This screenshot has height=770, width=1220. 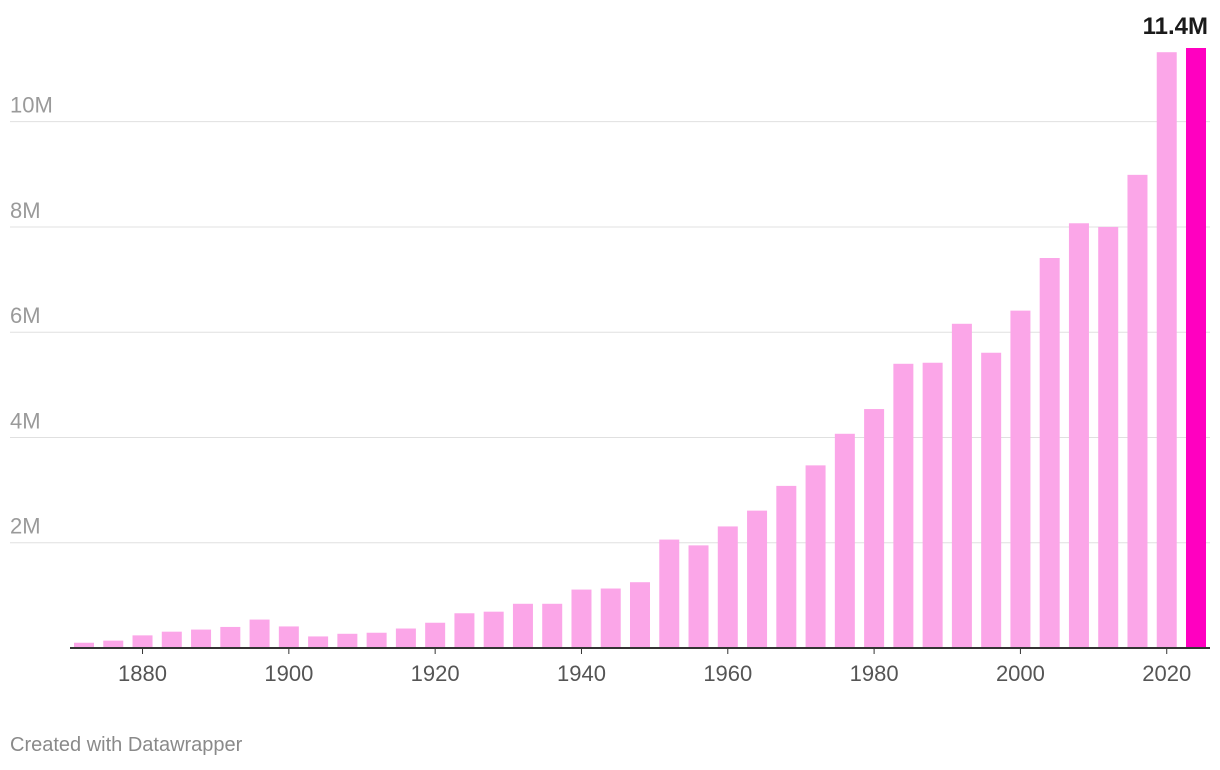 I want to click on credit-text: Created with Datawrapper, so click(x=126, y=745).